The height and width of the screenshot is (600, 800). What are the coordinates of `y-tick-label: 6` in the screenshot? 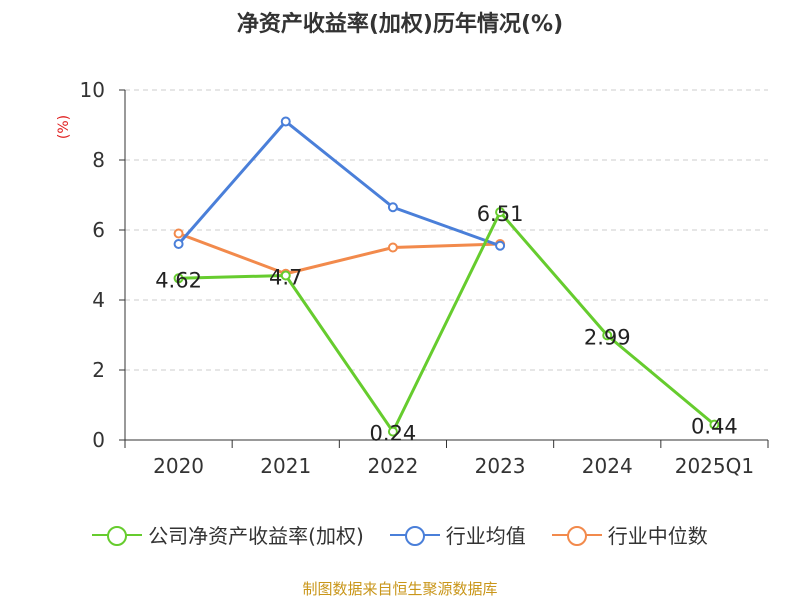 It's located at (98, 230).